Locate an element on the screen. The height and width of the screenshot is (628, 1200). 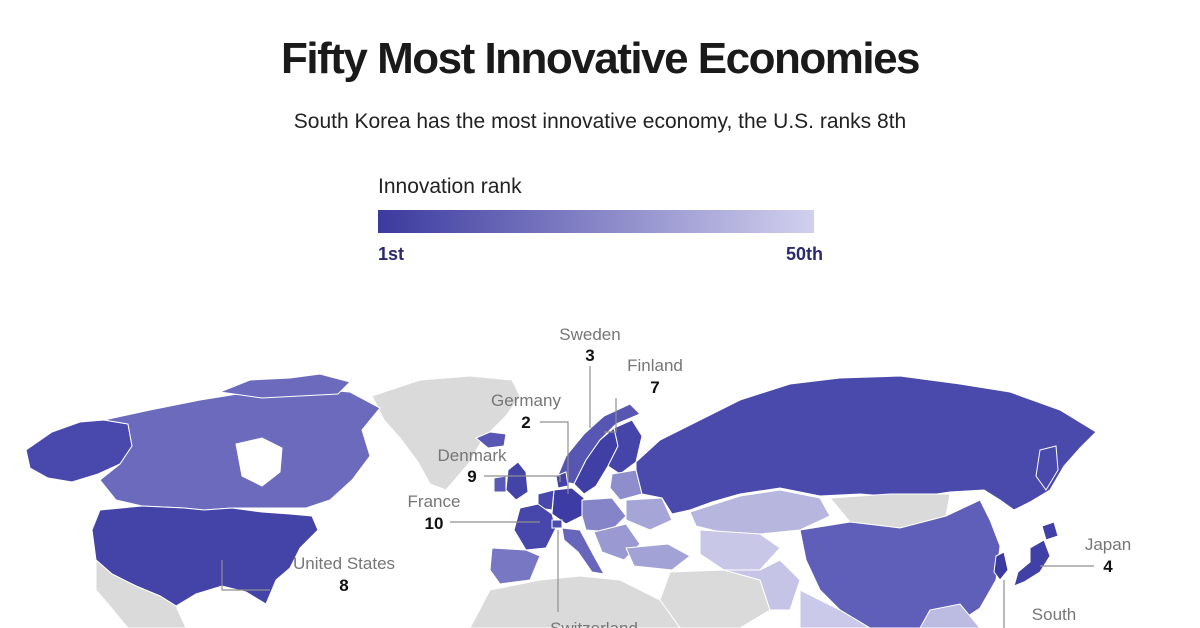
legend-min-label: 1st is located at coordinates (391, 254).